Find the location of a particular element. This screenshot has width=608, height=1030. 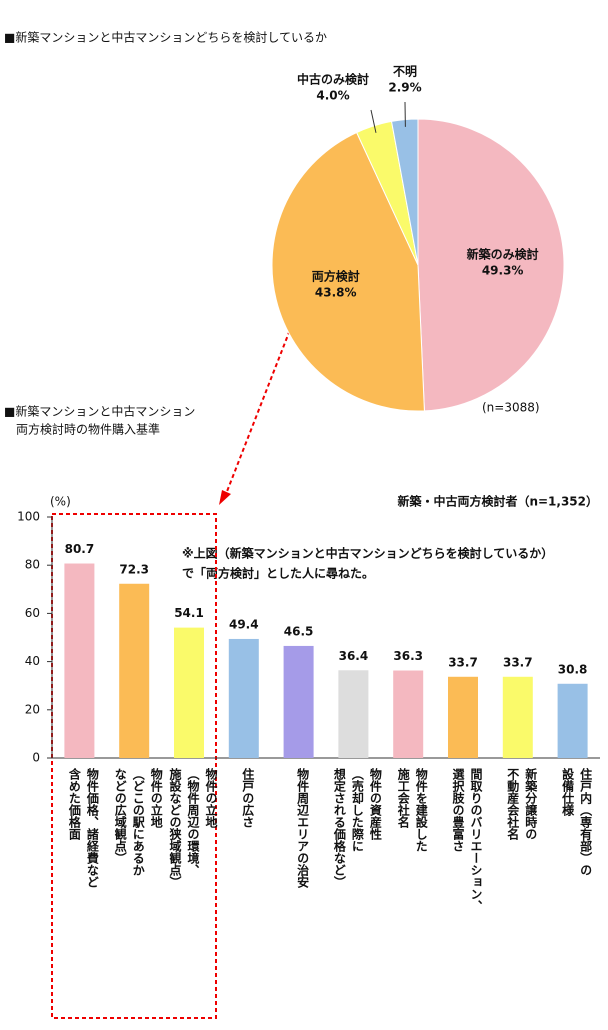

slice-value: 4.0% is located at coordinates (332, 96).